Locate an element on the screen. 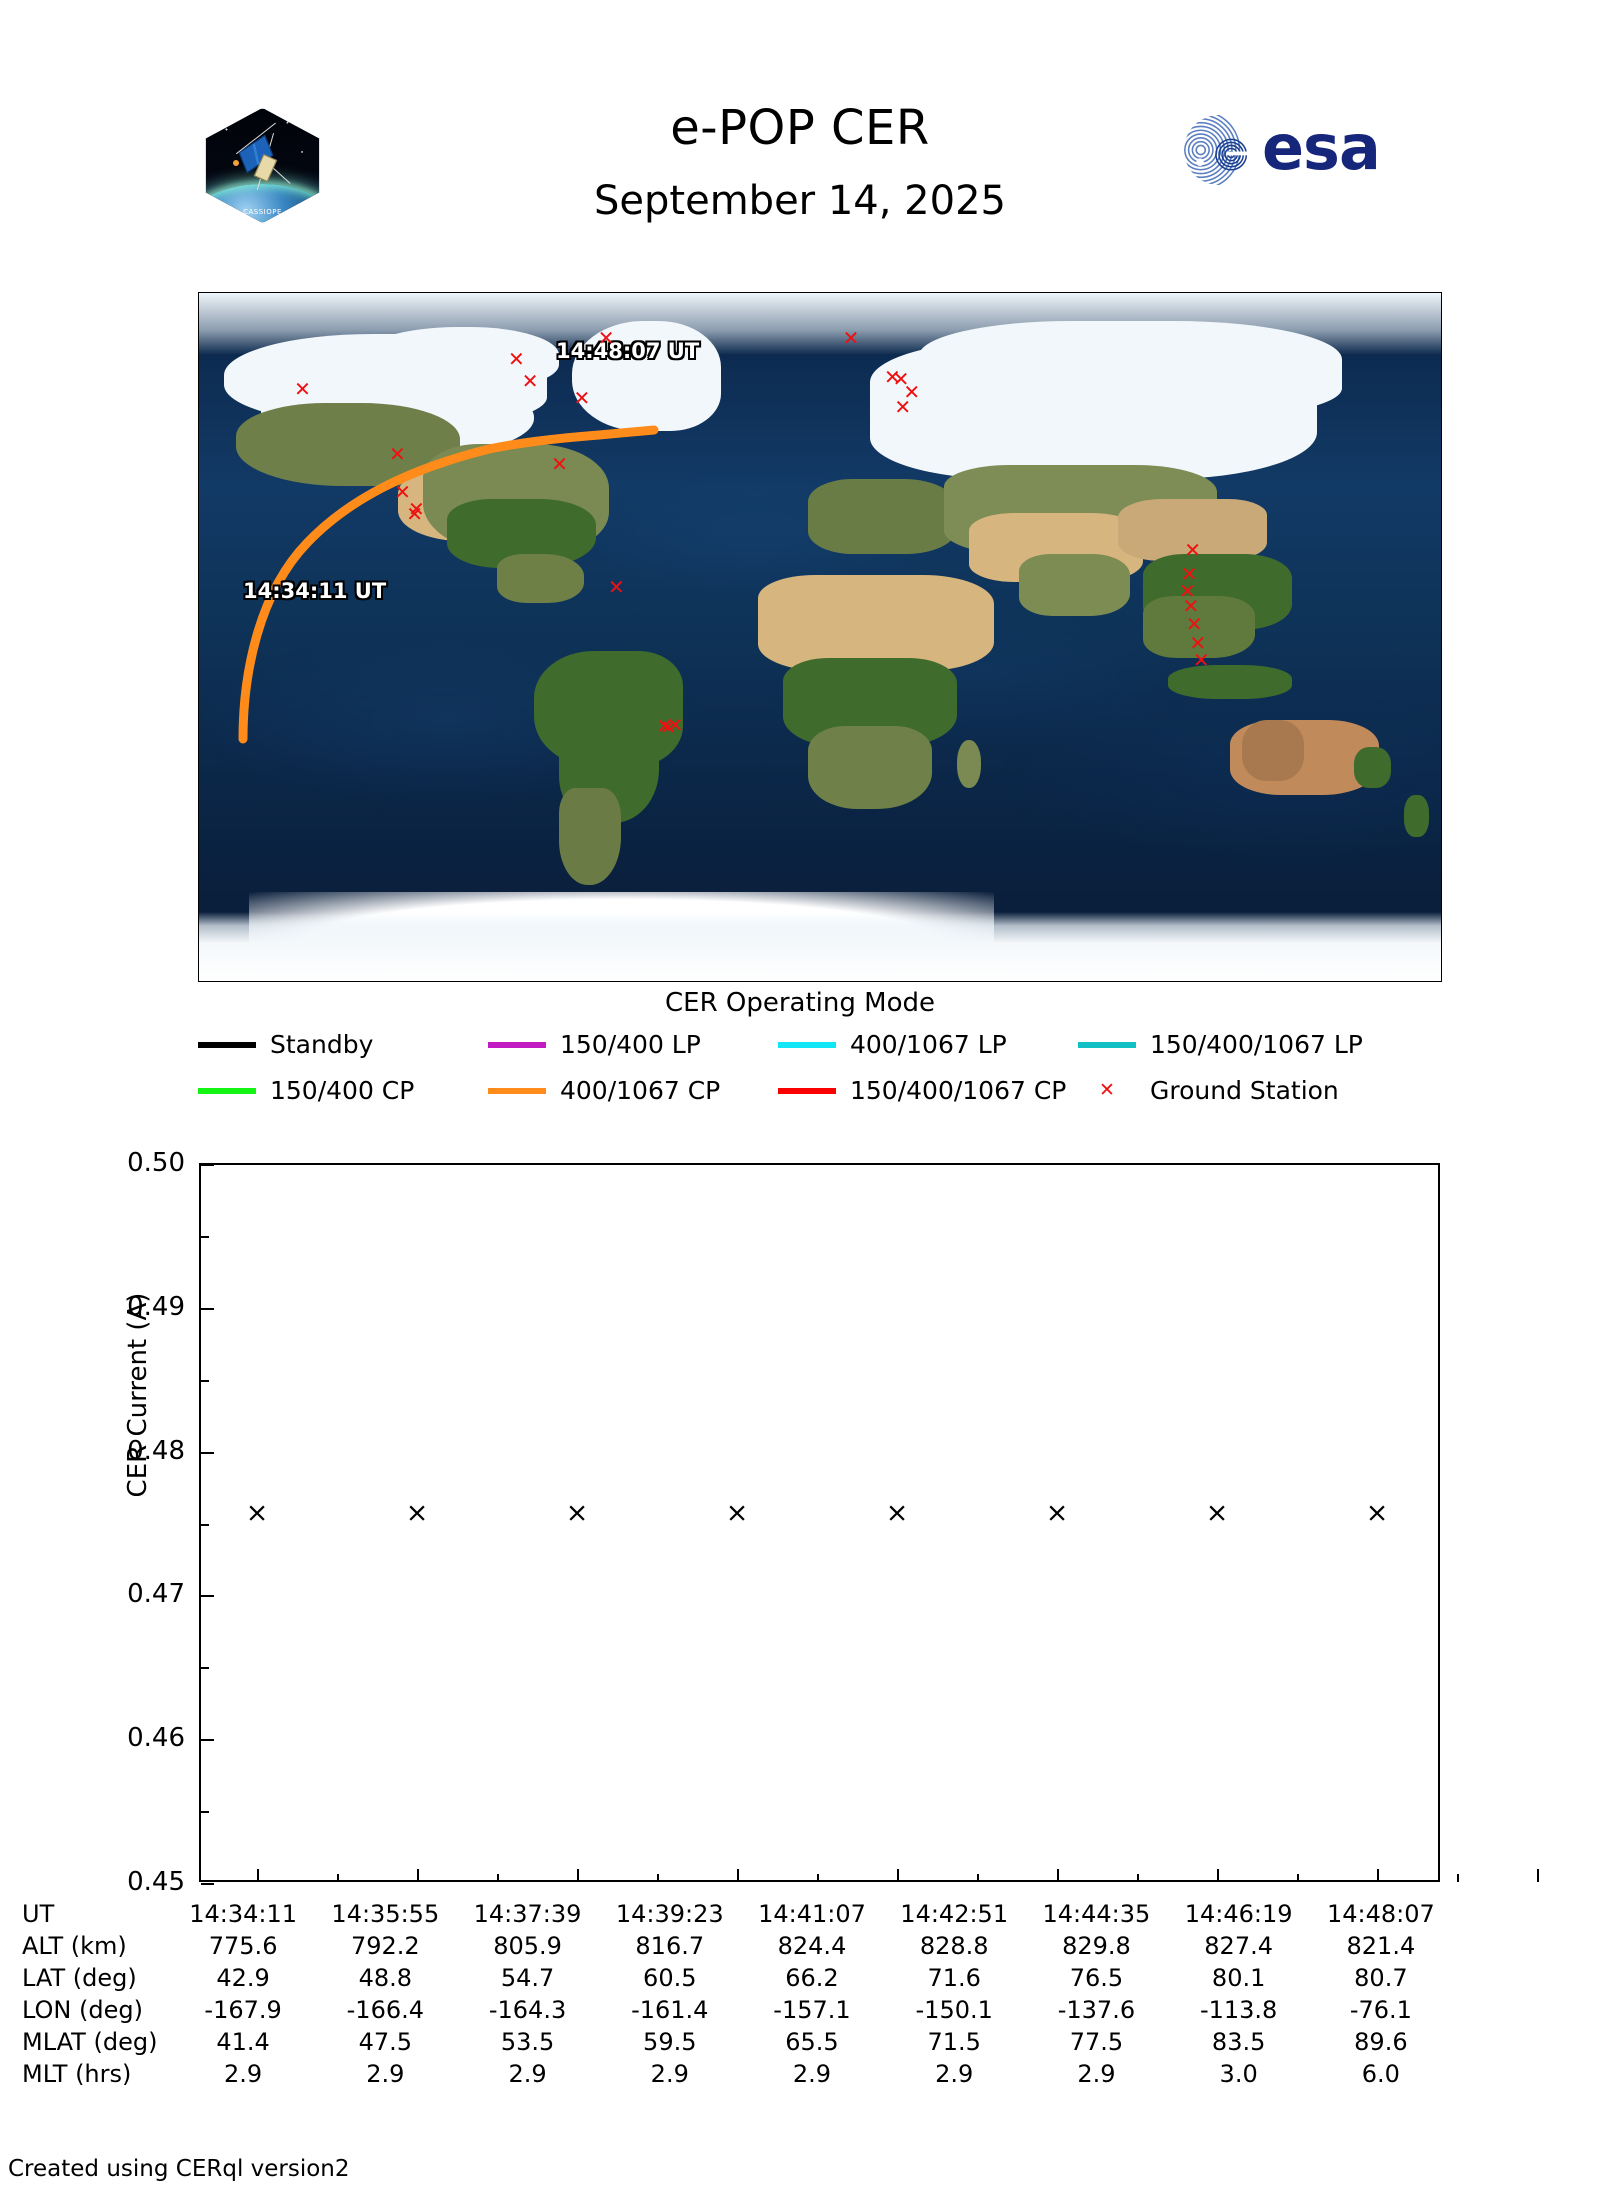 The image size is (1600, 2200). y-tick-label: 0.47 is located at coordinates (156, 1594).